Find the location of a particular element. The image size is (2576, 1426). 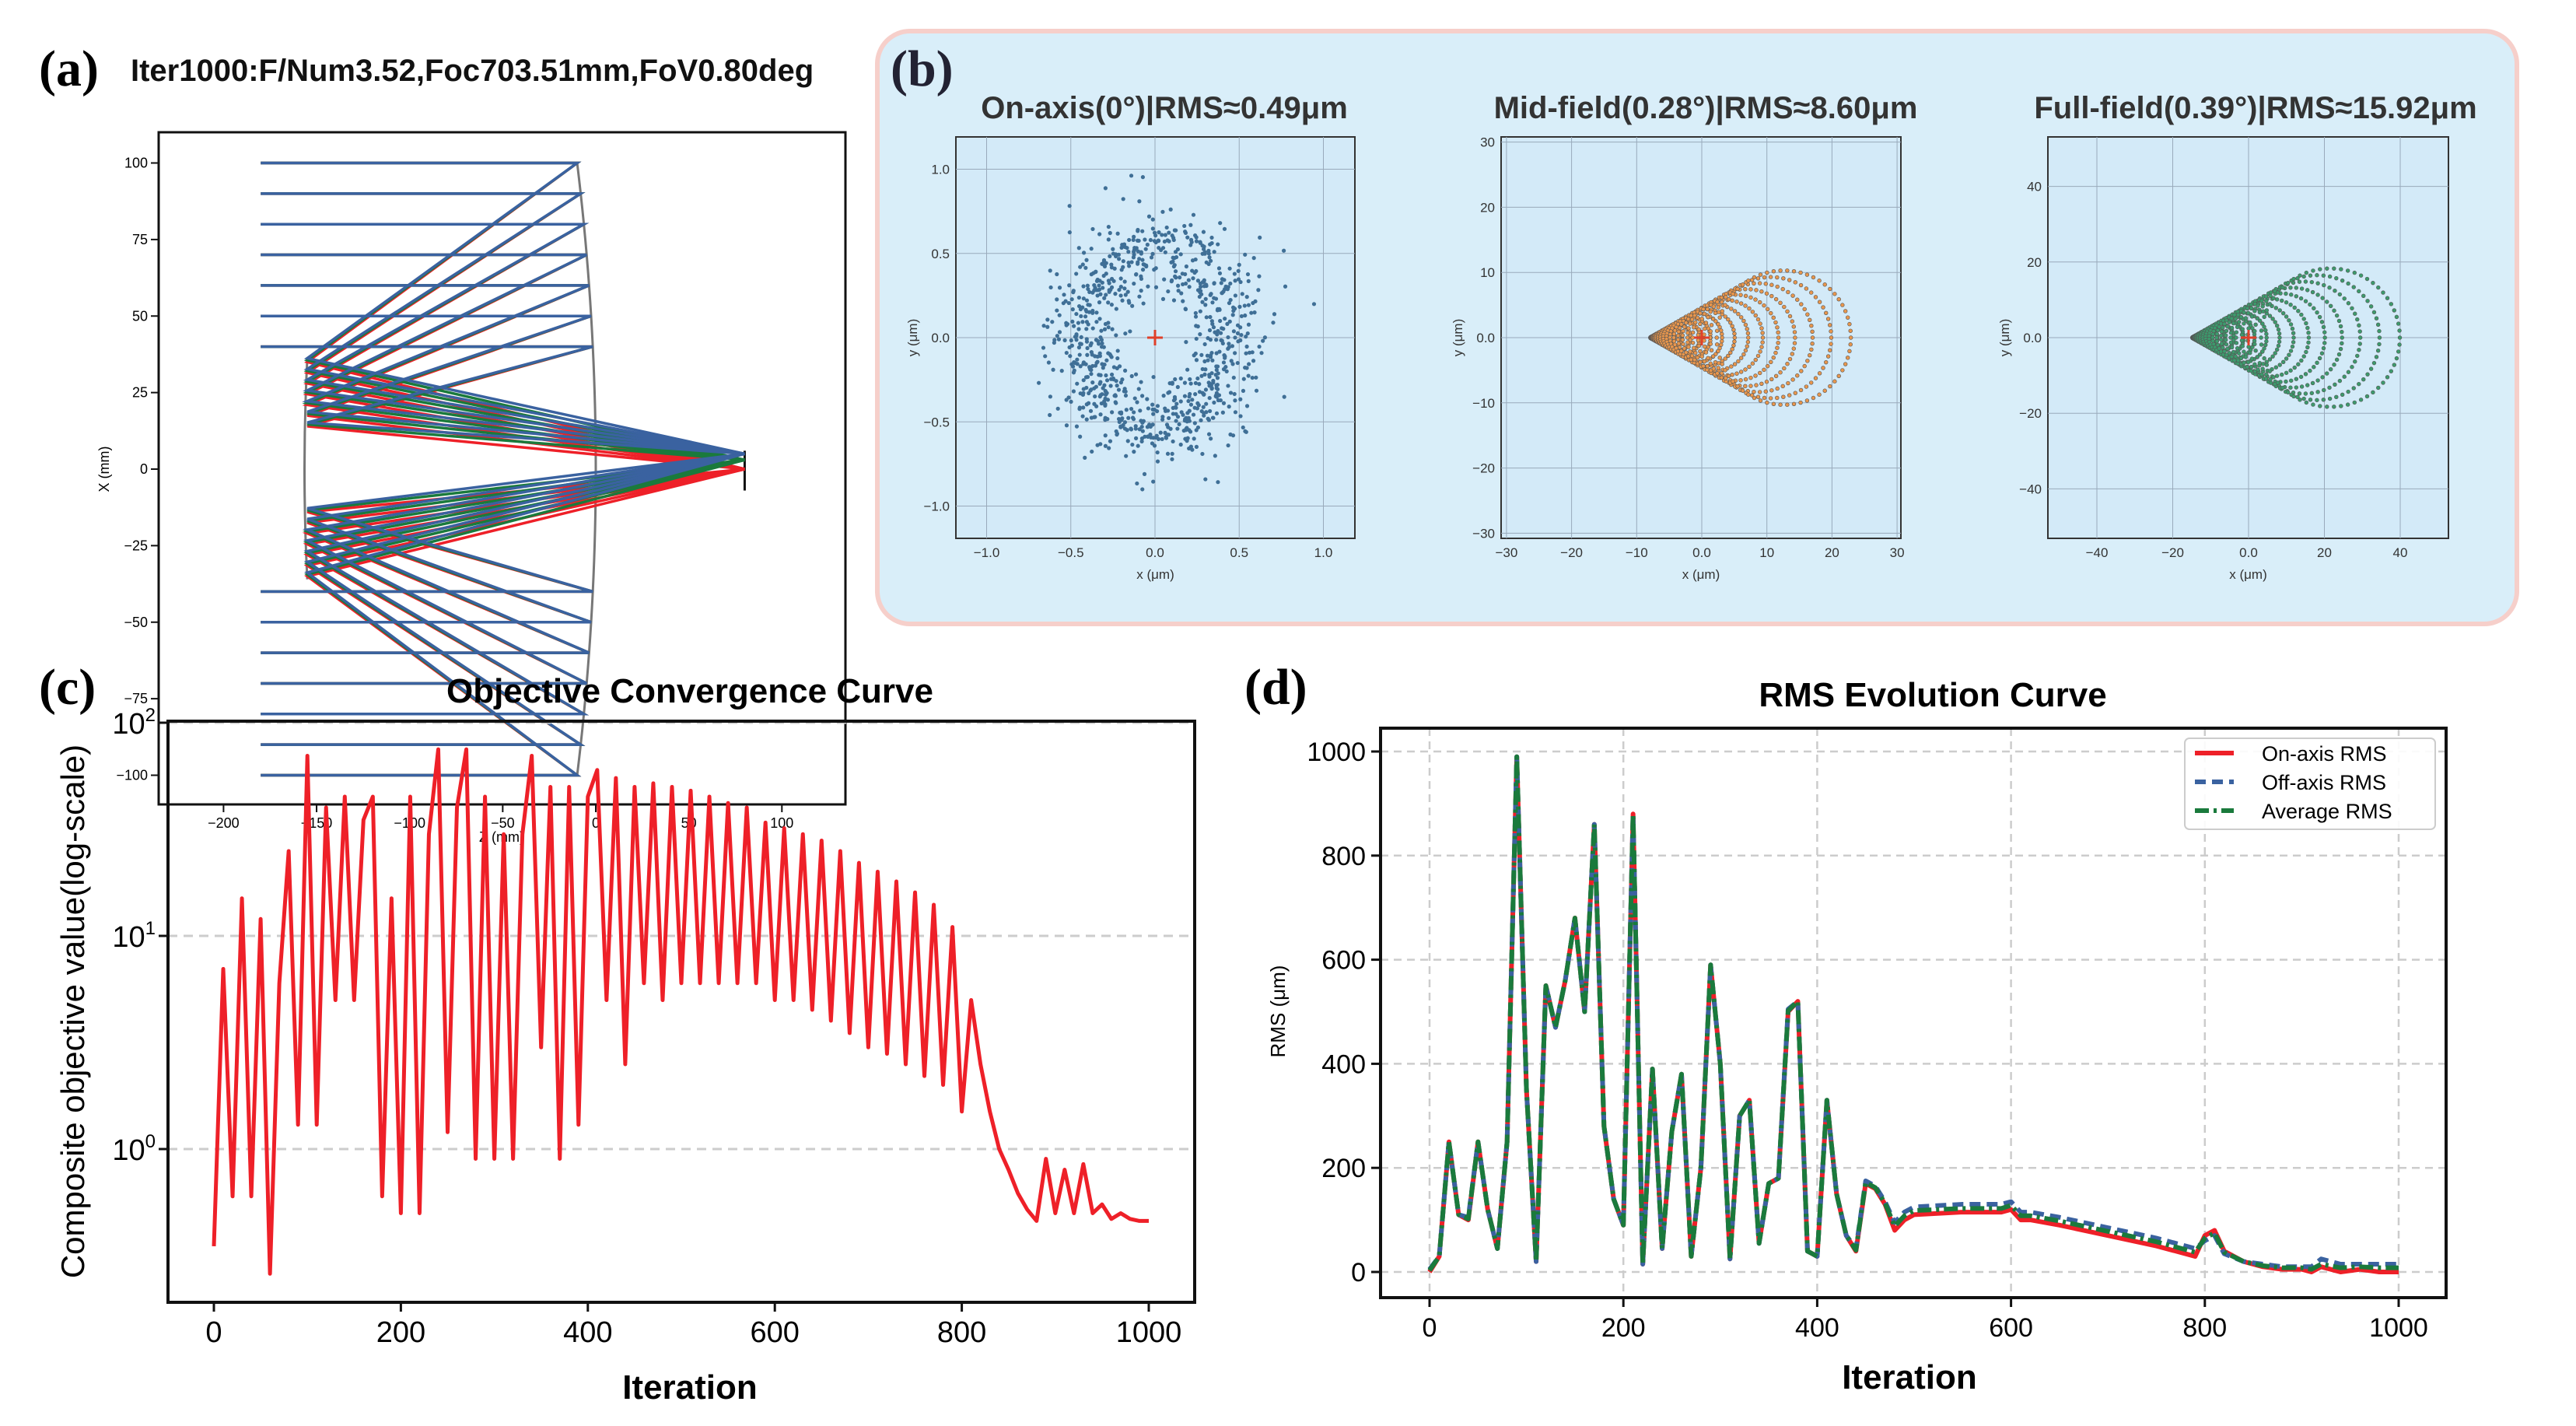

series-line-average-rms is located at coordinates (1913, 1013).